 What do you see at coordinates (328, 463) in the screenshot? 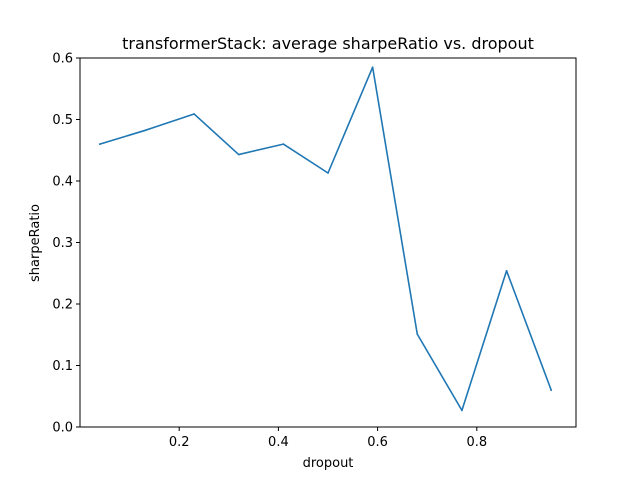
I see `x-axis-label: dropout` at bounding box center [328, 463].